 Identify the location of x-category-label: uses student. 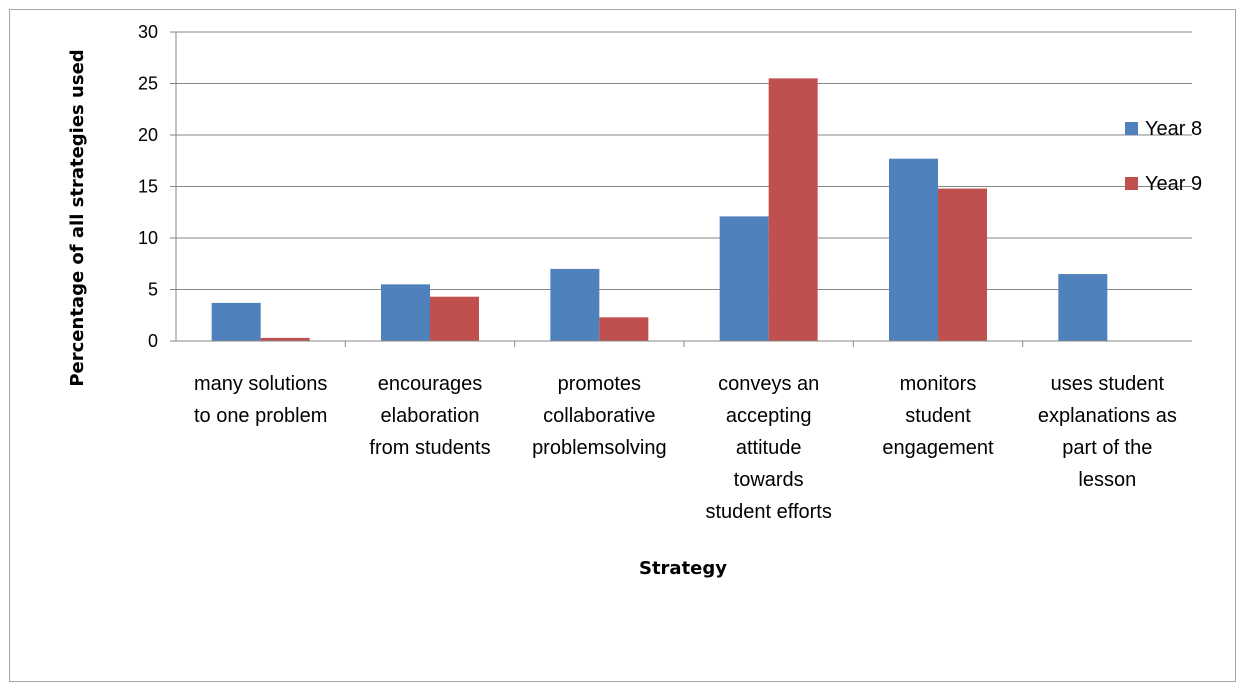
(1108, 384).